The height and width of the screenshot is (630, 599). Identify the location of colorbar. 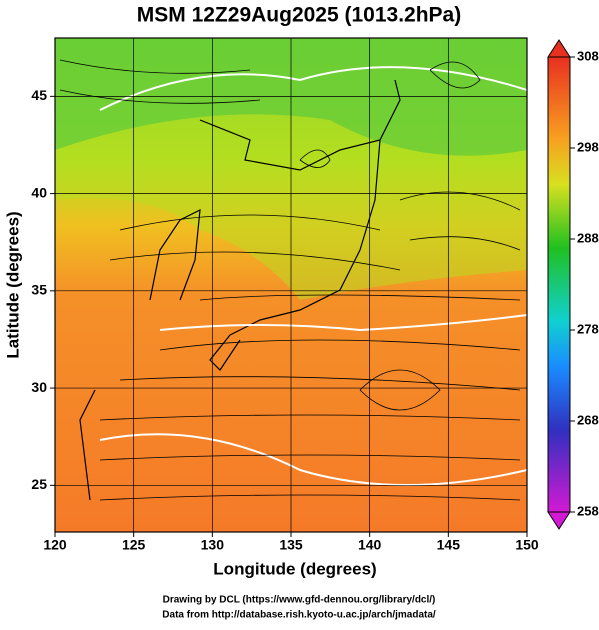
(559, 284).